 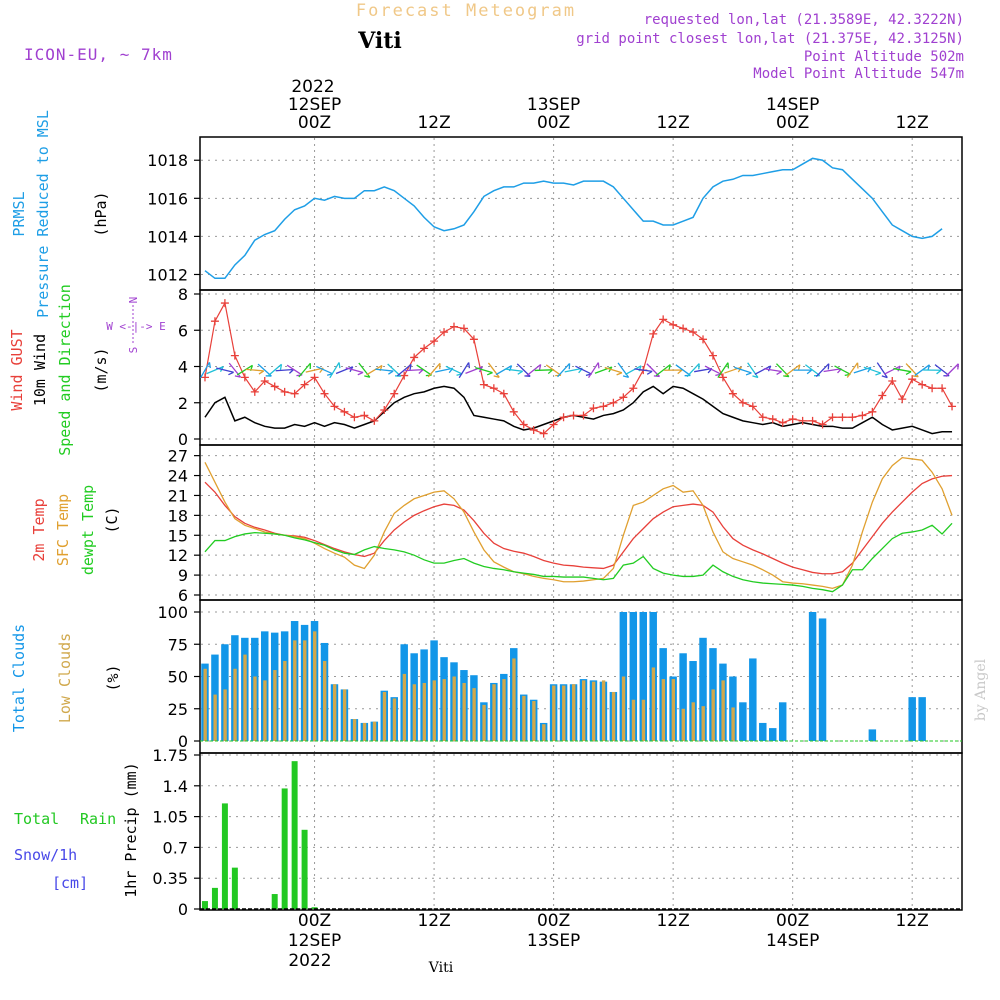 I want to click on temp-unit: (C), so click(x=112, y=519).